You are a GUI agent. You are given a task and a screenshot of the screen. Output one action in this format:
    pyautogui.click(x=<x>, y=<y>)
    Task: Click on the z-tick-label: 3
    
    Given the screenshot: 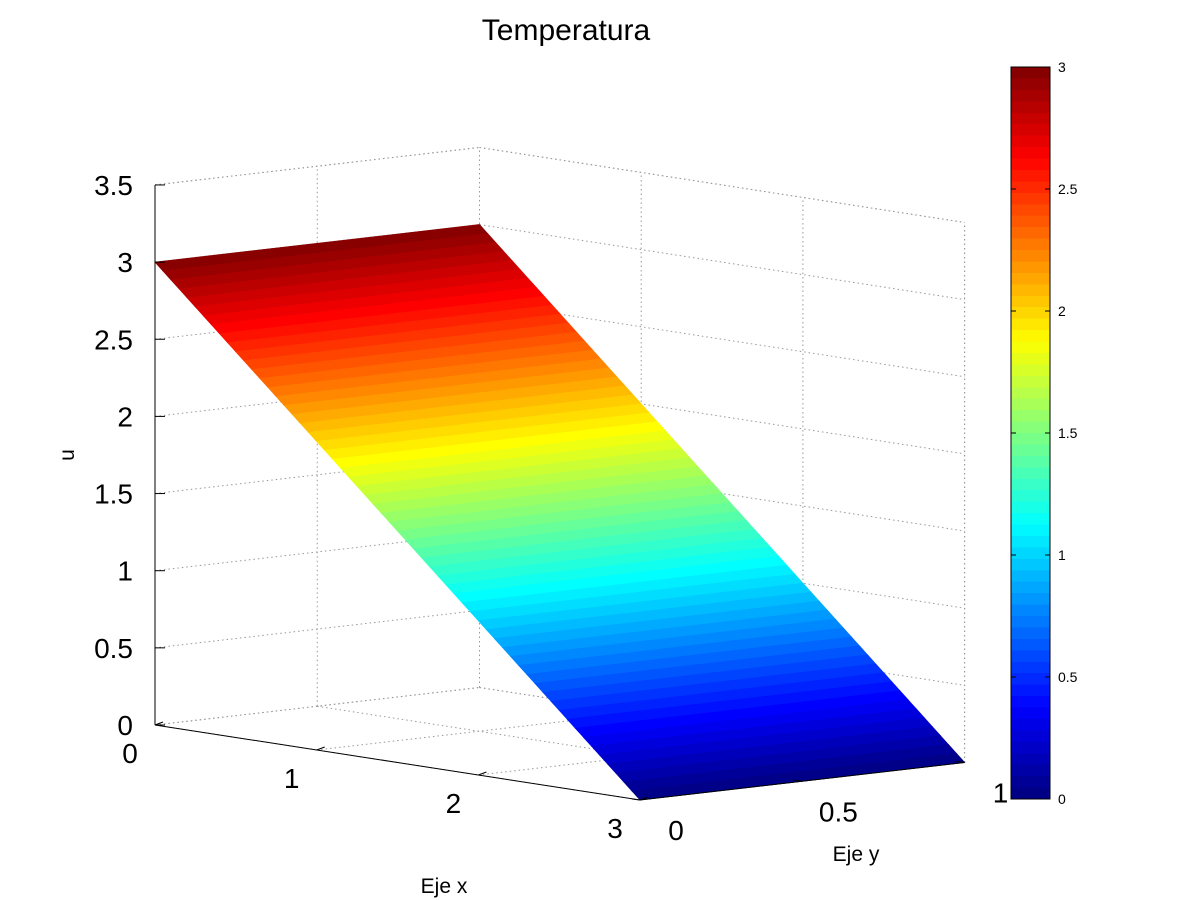 What is the action you would take?
    pyautogui.click(x=125, y=262)
    